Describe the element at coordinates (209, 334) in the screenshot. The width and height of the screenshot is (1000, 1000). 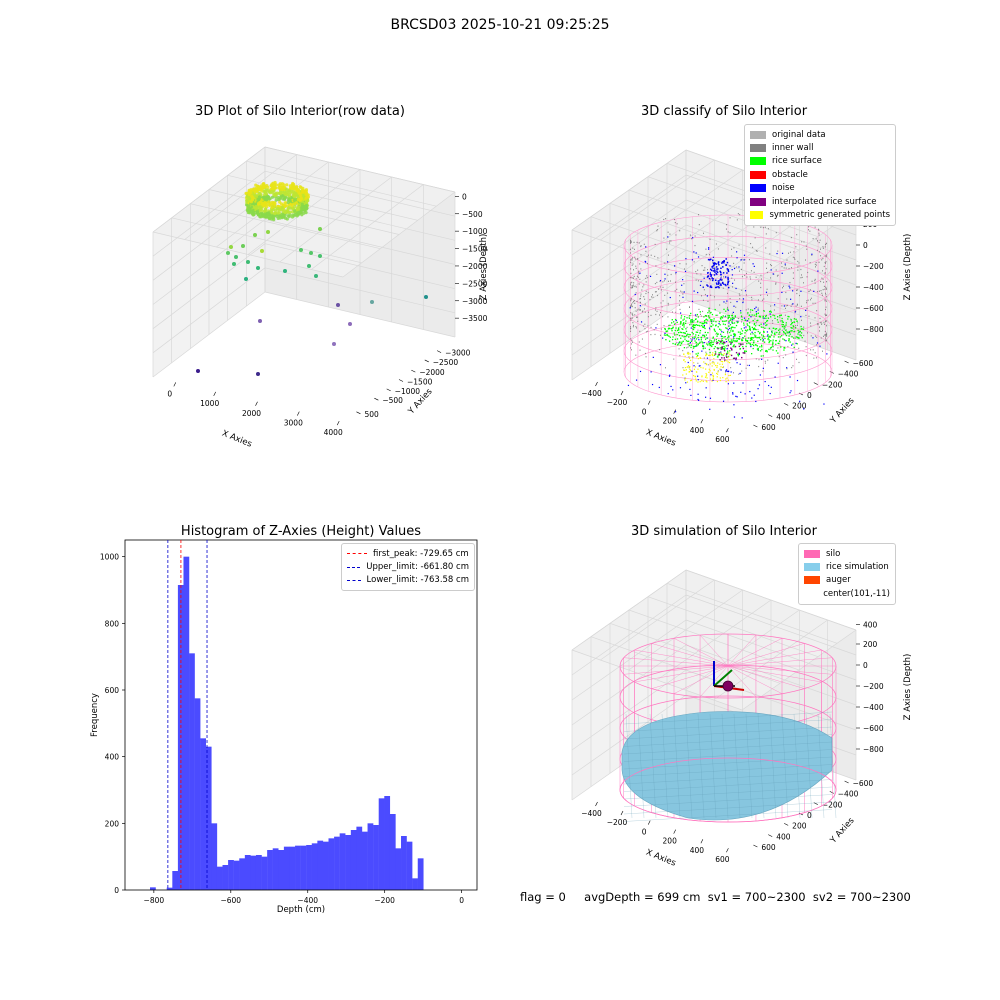
I see `raw-grid-line` at that location.